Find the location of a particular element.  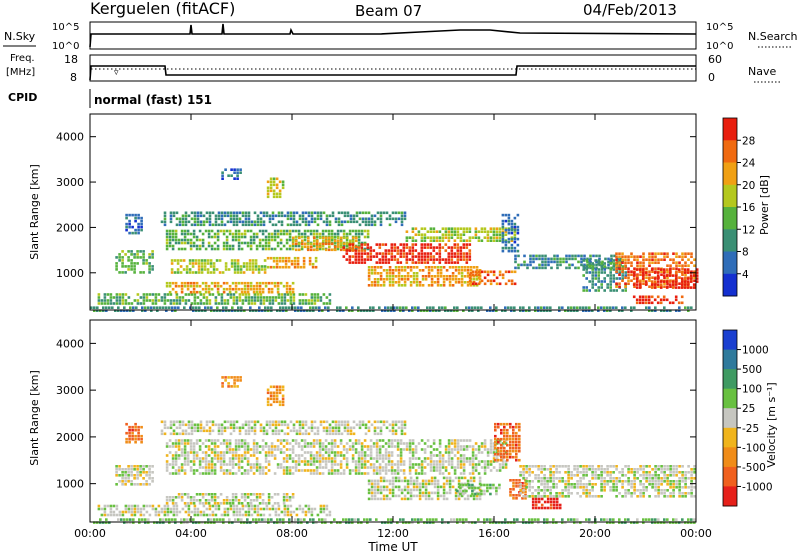

noise-tick-top-right: 10^5 is located at coordinates (719, 27).